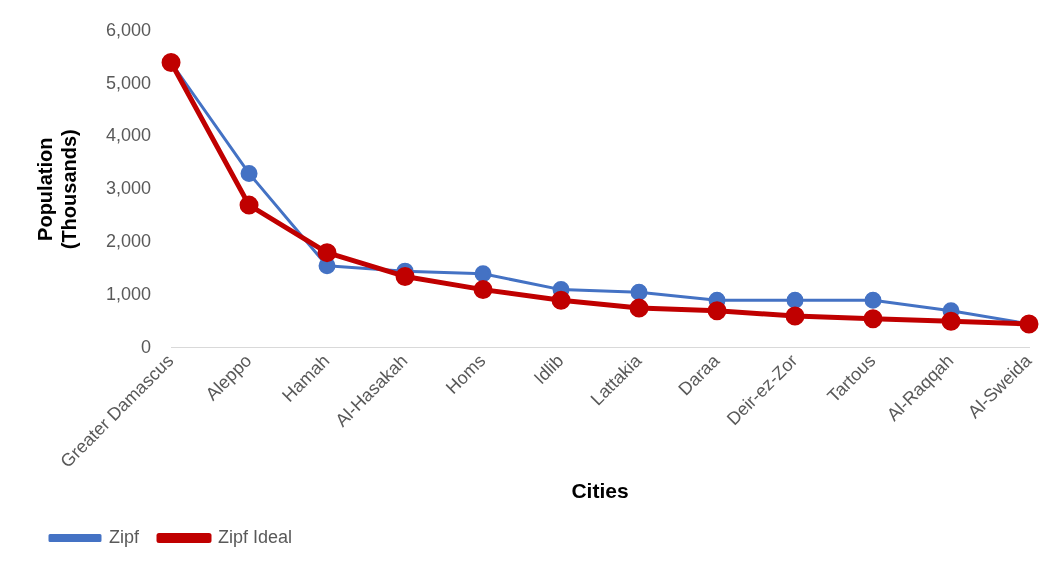 Image resolution: width=1054 pixels, height=567 pixels. What do you see at coordinates (129, 135) in the screenshot?
I see `y-tick-label: 4,000` at bounding box center [129, 135].